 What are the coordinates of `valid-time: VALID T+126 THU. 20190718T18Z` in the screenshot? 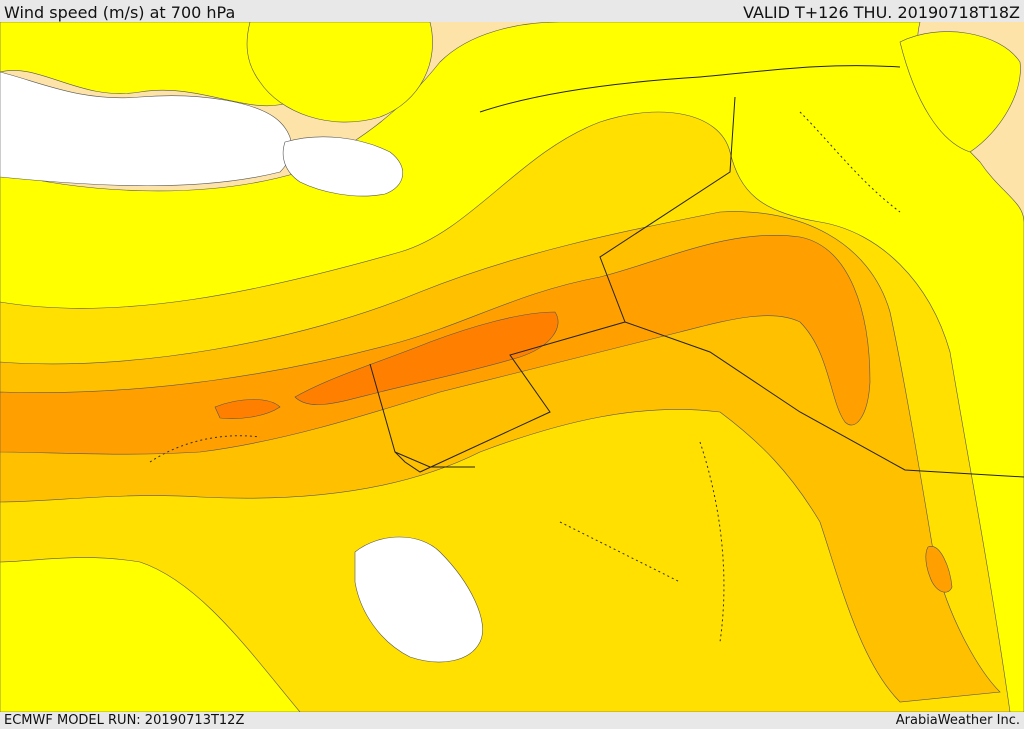 It's located at (881, 12).